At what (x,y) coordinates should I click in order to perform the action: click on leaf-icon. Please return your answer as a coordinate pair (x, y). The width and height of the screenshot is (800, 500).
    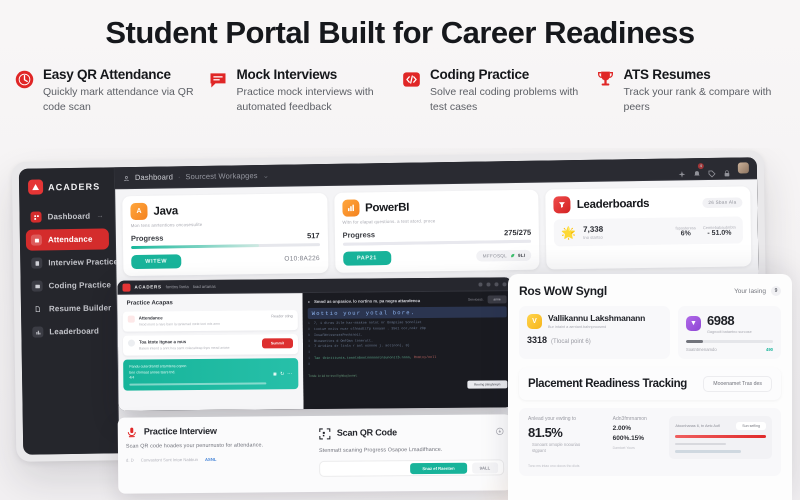
    Looking at the image, I should click on (512, 256).